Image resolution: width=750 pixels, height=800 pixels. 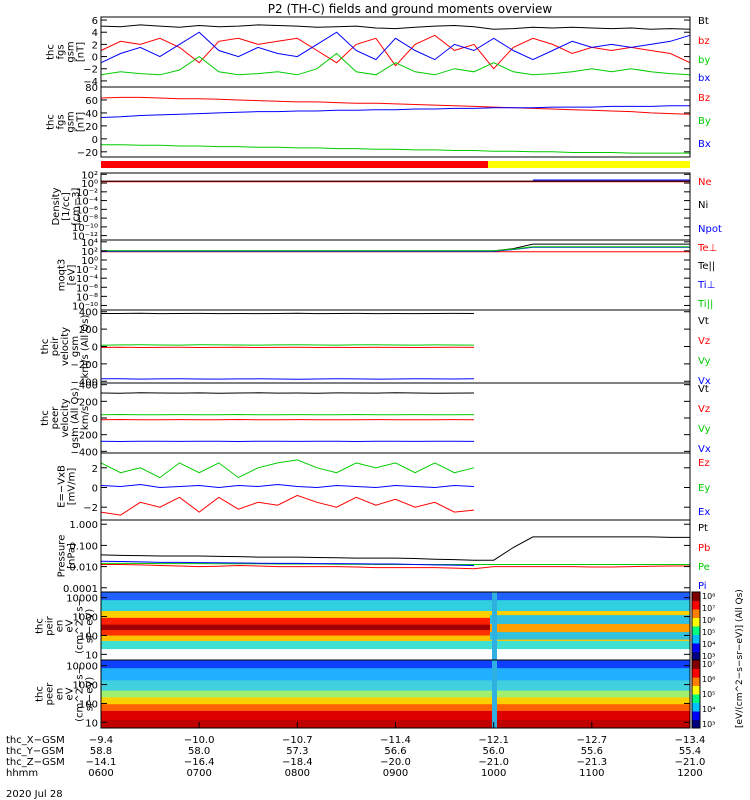 What do you see at coordinates (80, 626) in the screenshot?
I see `y-axis-label: (cm^2−s−` at bounding box center [80, 626].